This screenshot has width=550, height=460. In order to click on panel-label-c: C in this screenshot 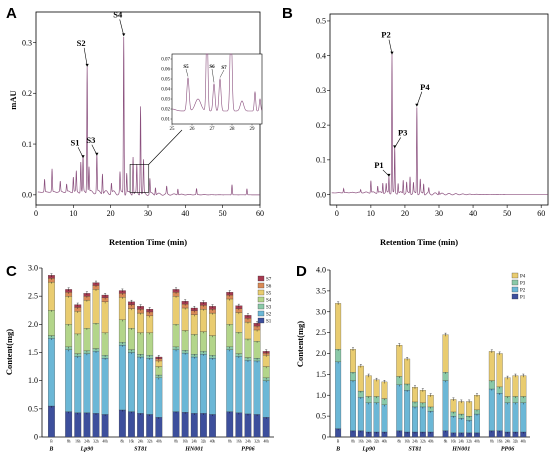, I will do `click(11, 271)`.